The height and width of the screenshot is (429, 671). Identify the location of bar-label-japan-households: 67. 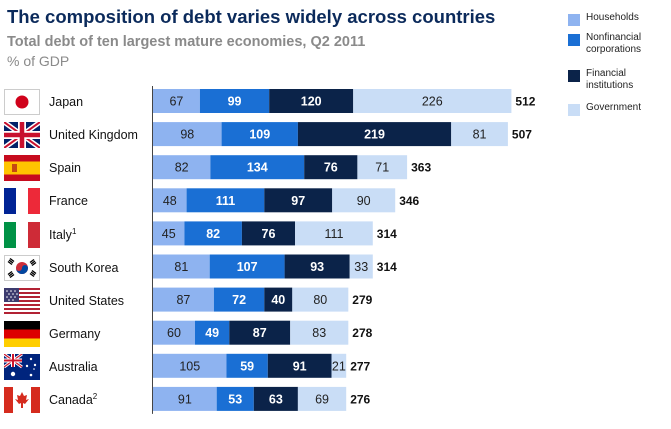
(176, 102).